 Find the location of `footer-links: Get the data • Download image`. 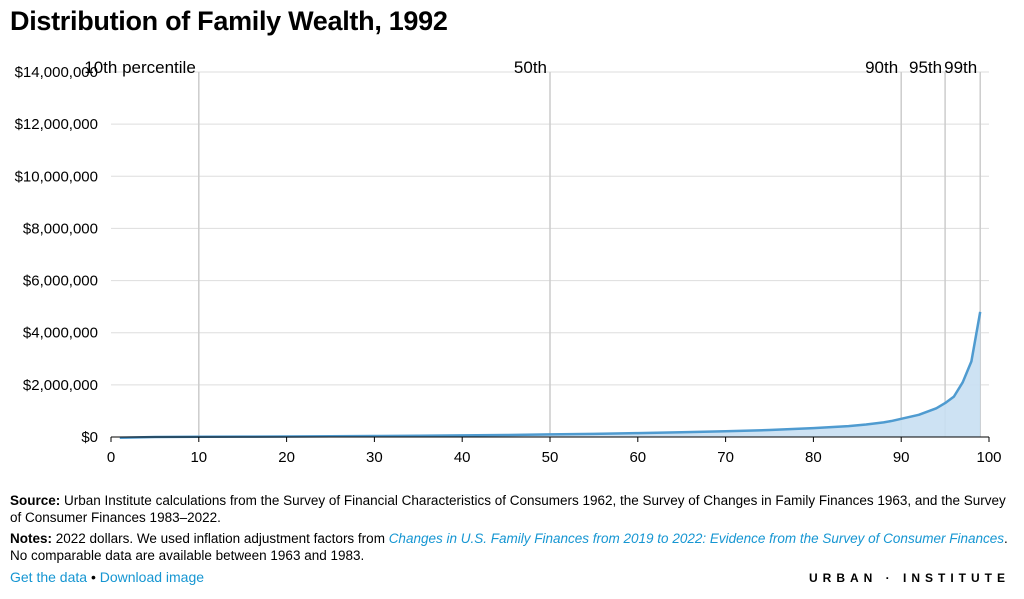

footer-links: Get the data • Download image is located at coordinates (107, 577).